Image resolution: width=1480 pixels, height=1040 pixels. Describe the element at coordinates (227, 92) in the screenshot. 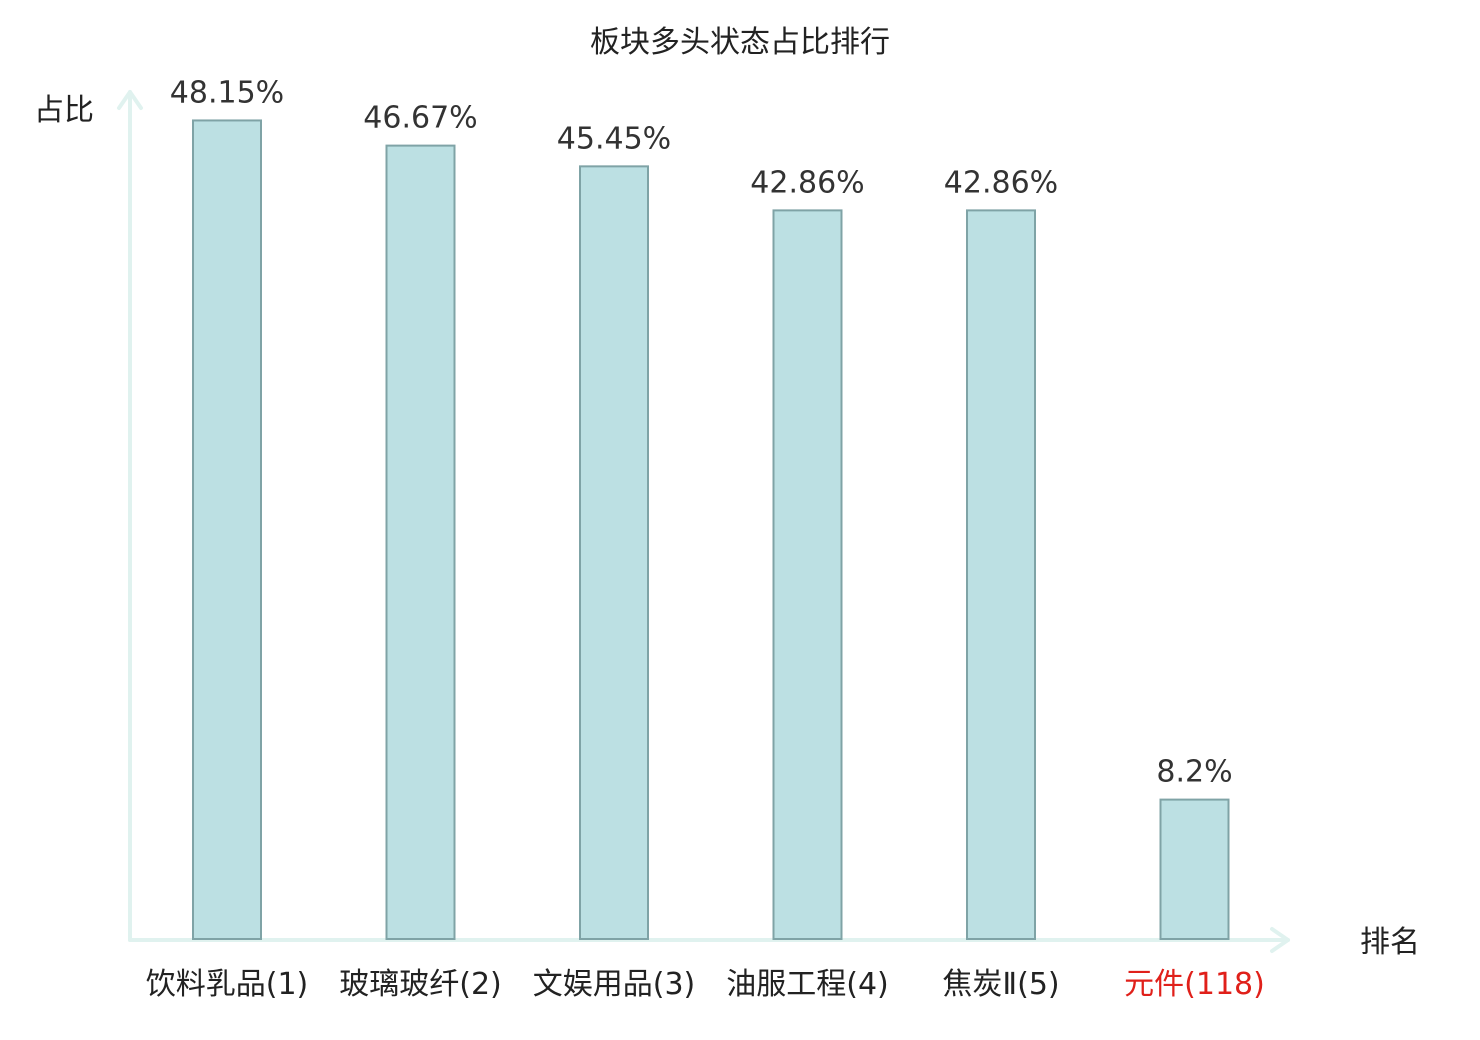

I see `bar-value-label: 48.15%` at that location.